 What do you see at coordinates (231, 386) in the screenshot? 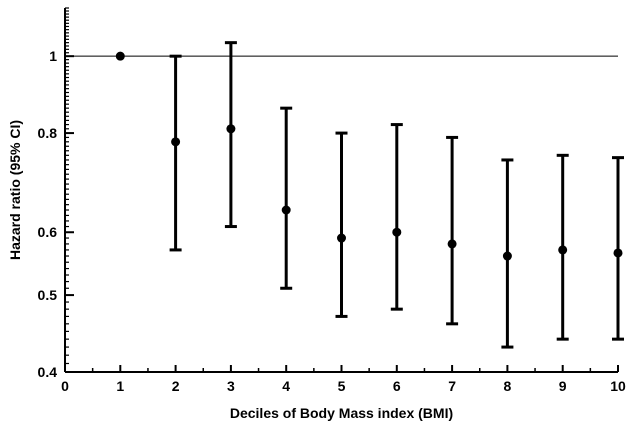
I see `x-tick-label: 3` at bounding box center [231, 386].